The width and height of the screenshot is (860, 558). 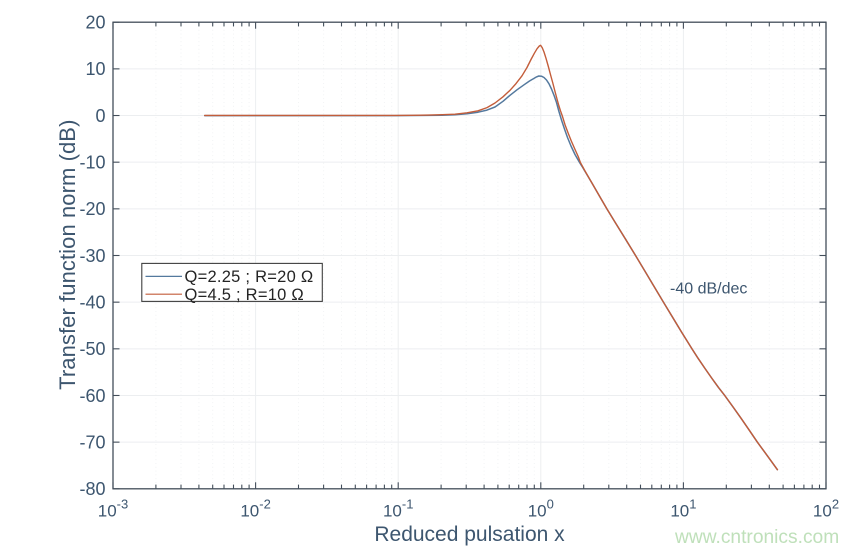 What do you see at coordinates (249, 277) in the screenshot?
I see `svg-text: Q=2.25 ; R=20 Ω` at bounding box center [249, 277].